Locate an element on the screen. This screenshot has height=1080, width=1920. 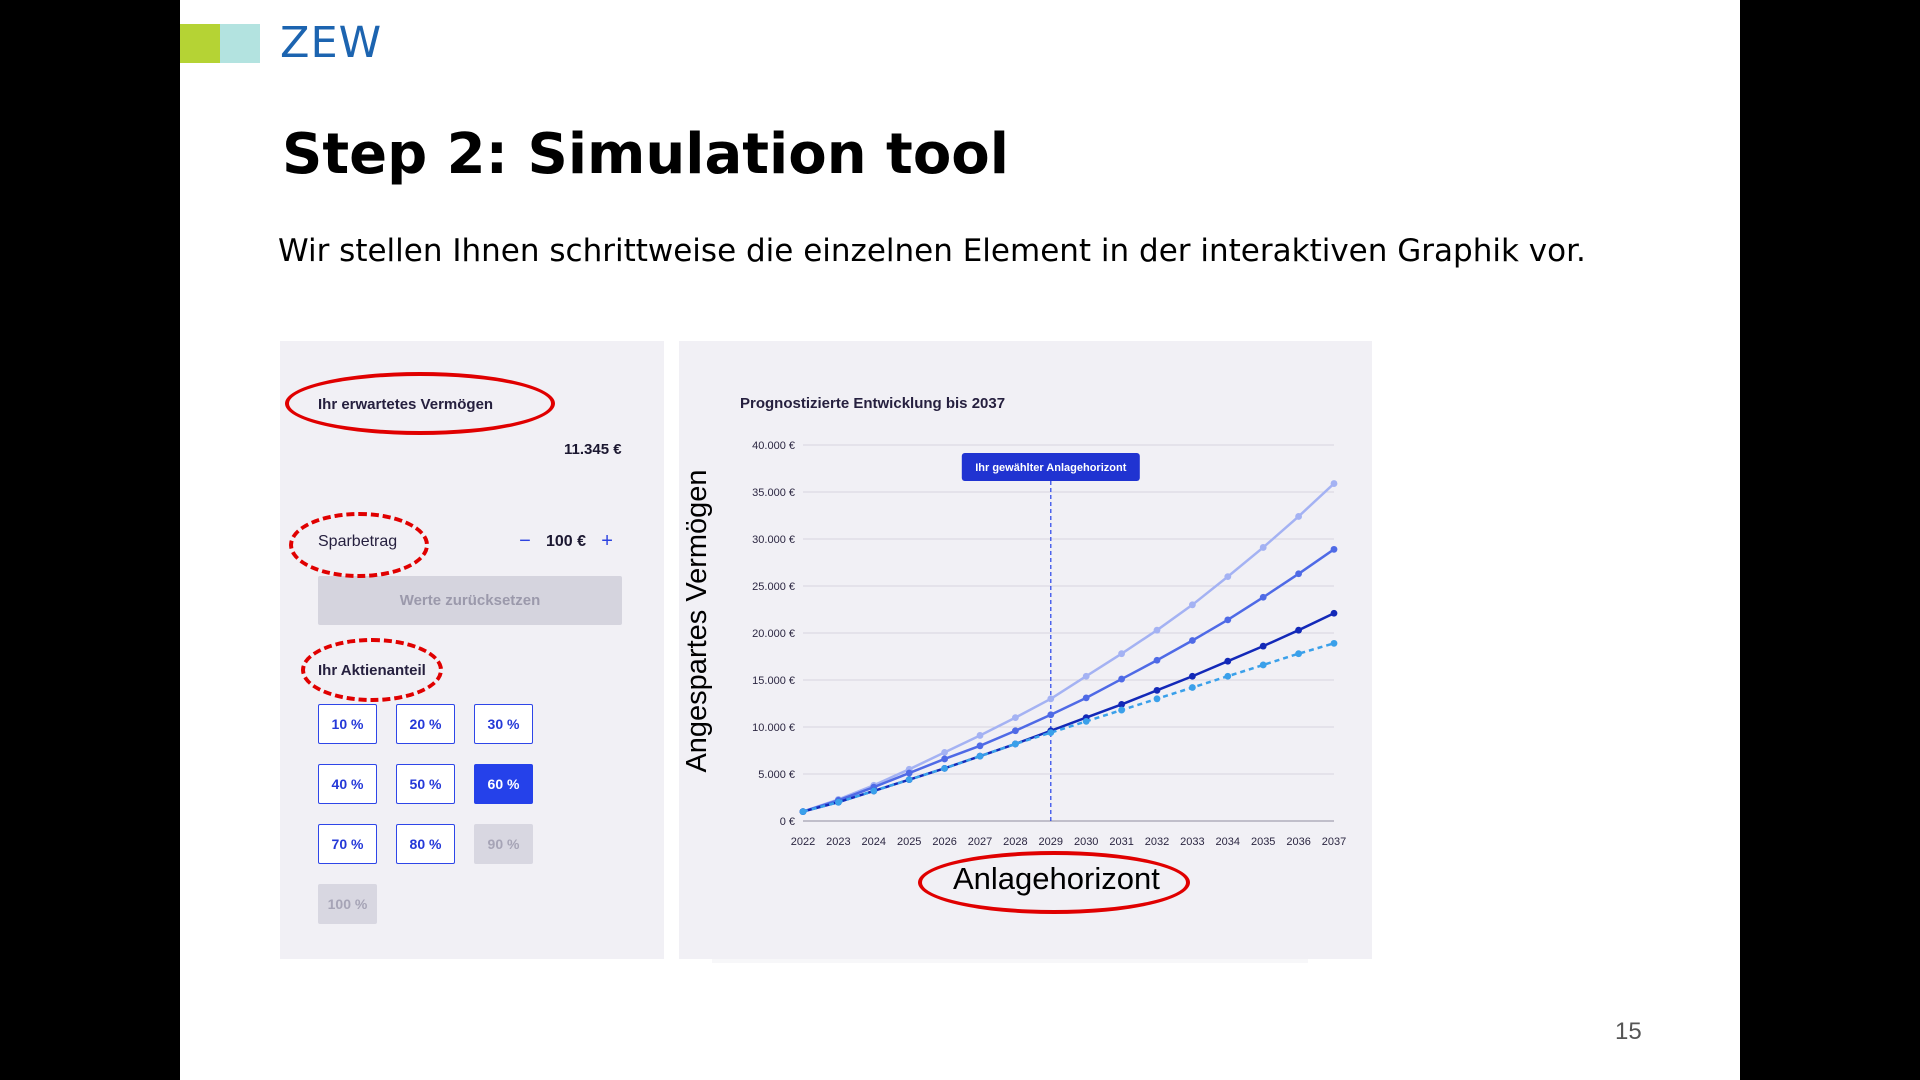
x-tick-label: 2035 is located at coordinates (1263, 842).